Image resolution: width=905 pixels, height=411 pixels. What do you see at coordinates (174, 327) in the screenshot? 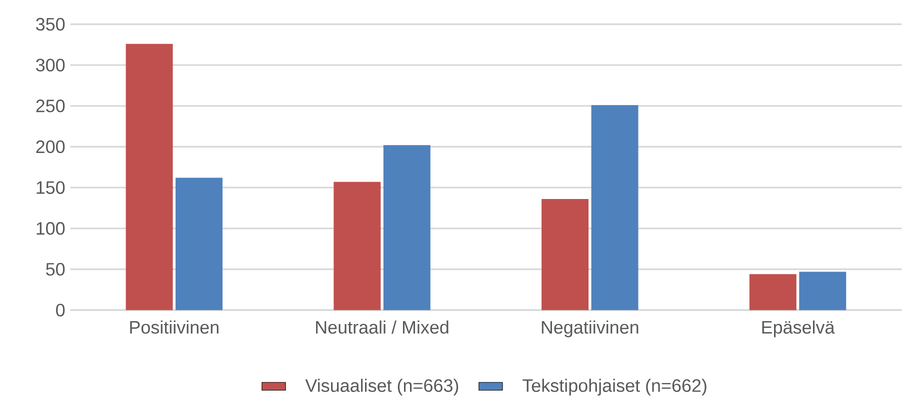
I see `x-tick-label: Positiivinen` at bounding box center [174, 327].